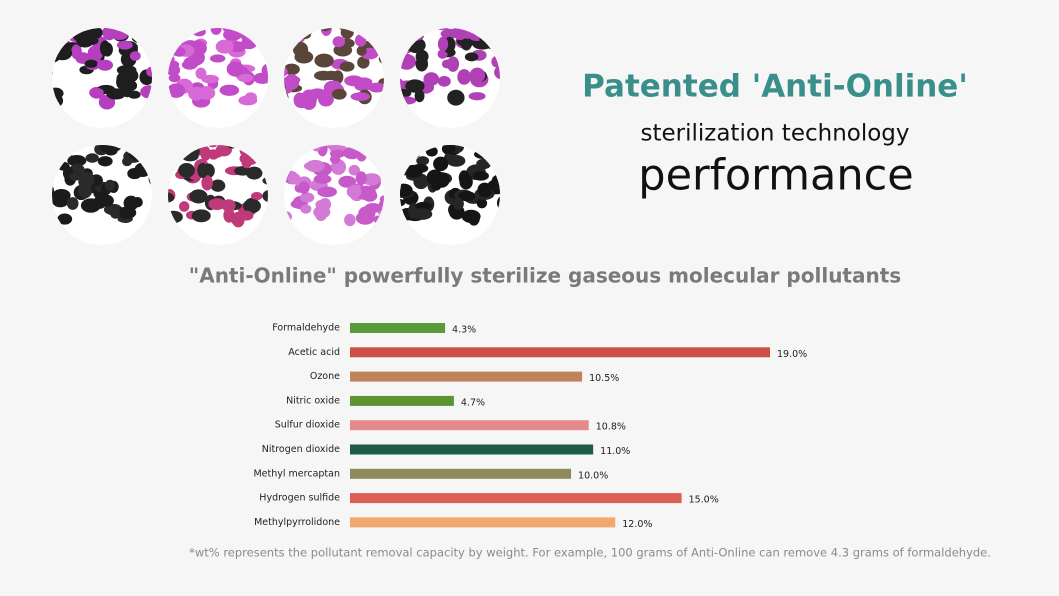 This screenshot has width=1059, height=596. Describe the element at coordinates (593, 475) in the screenshot. I see `value-label: 10.0%` at that location.